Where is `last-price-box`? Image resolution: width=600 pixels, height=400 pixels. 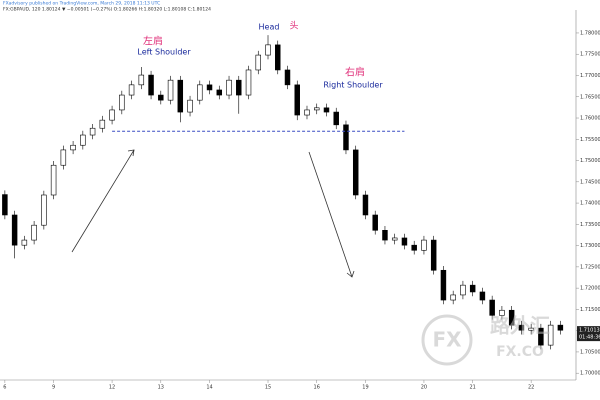 last-price-box is located at coordinates (588, 334).